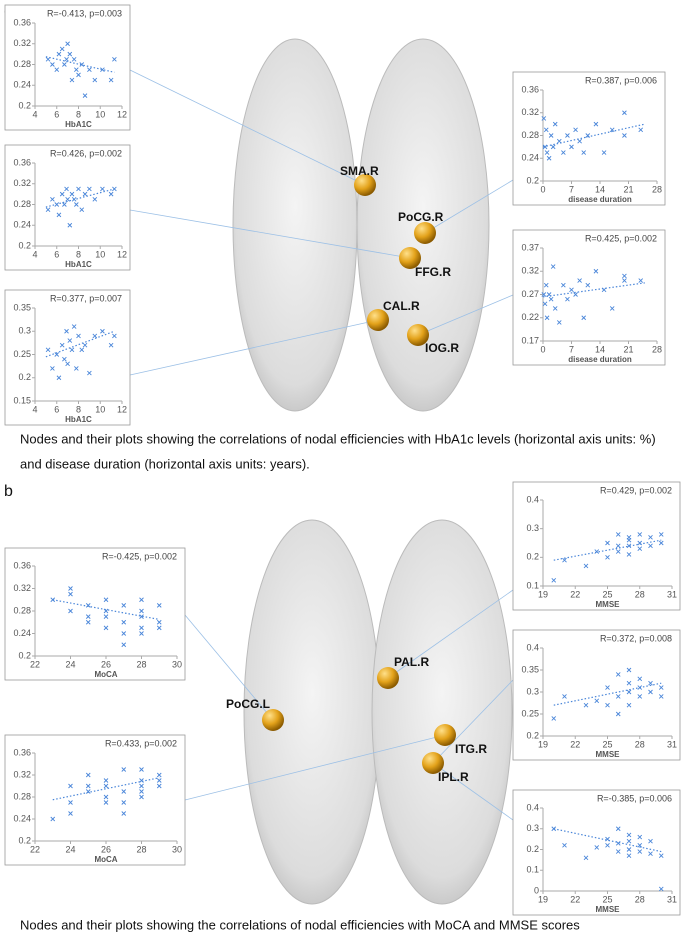 This screenshot has height=938, width=685. Describe the element at coordinates (530, 247) in the screenshot. I see `y-tick-label: 0.37` at that location.